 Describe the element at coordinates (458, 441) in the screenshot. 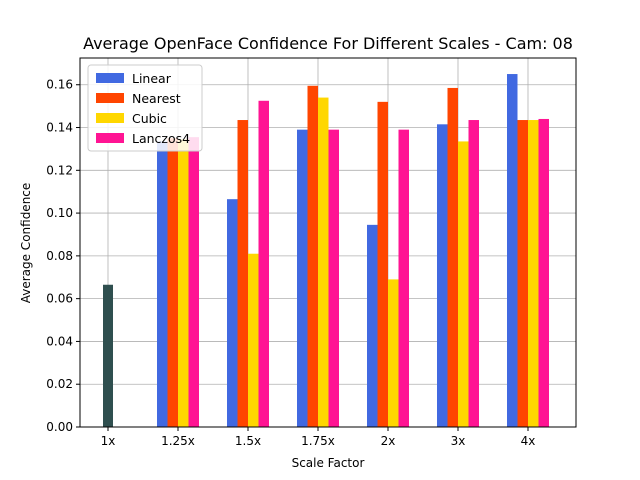

I see `x-tick-label: 3x` at that location.